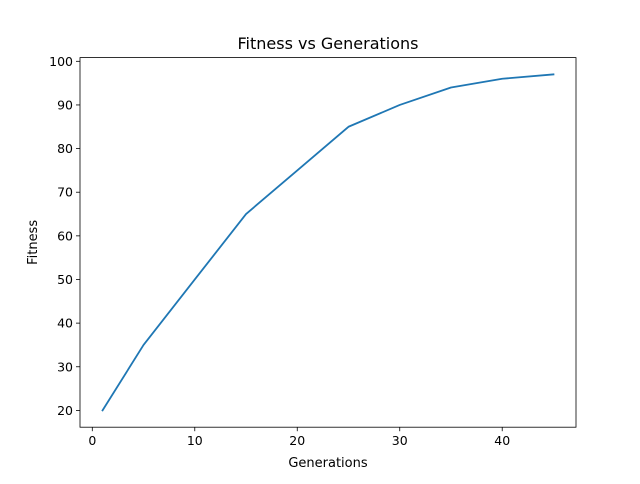 The width and height of the screenshot is (640, 484). I want to click on x-tick-label: 10, so click(195, 440).